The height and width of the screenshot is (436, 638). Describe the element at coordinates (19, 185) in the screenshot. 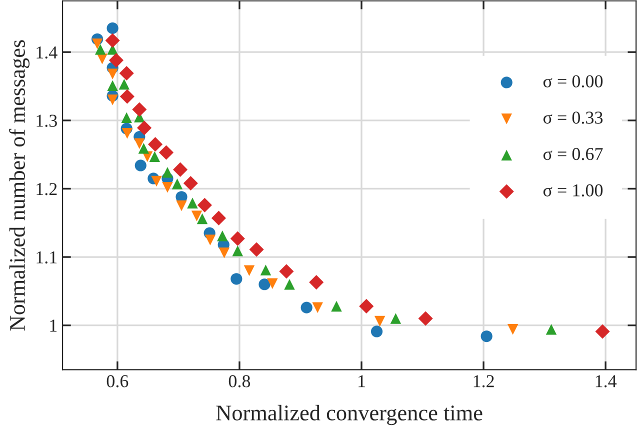

I see `y-axis-title: Normalized number of messages` at that location.